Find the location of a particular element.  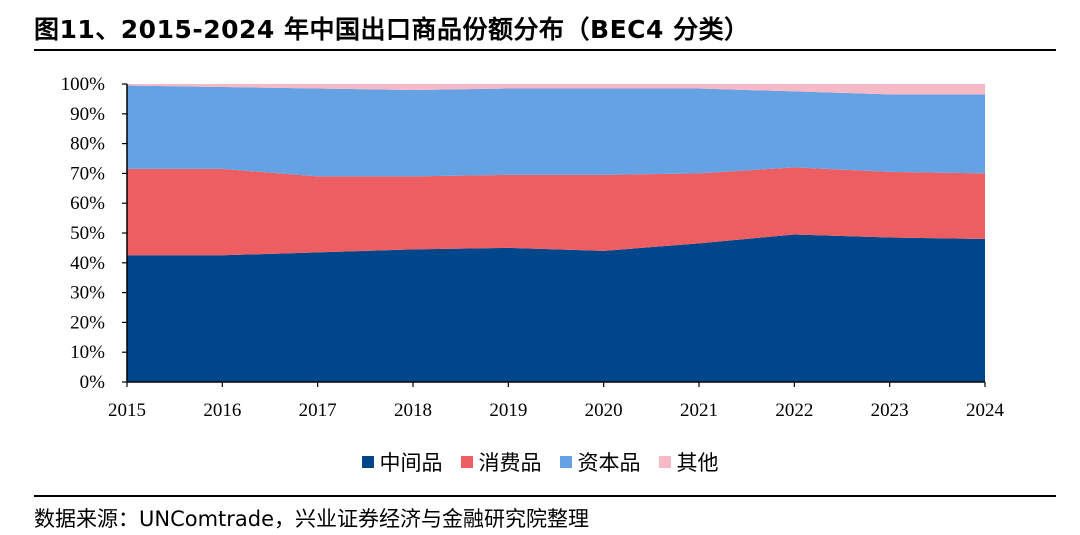

x-tick-label: 2020 is located at coordinates (604, 410).